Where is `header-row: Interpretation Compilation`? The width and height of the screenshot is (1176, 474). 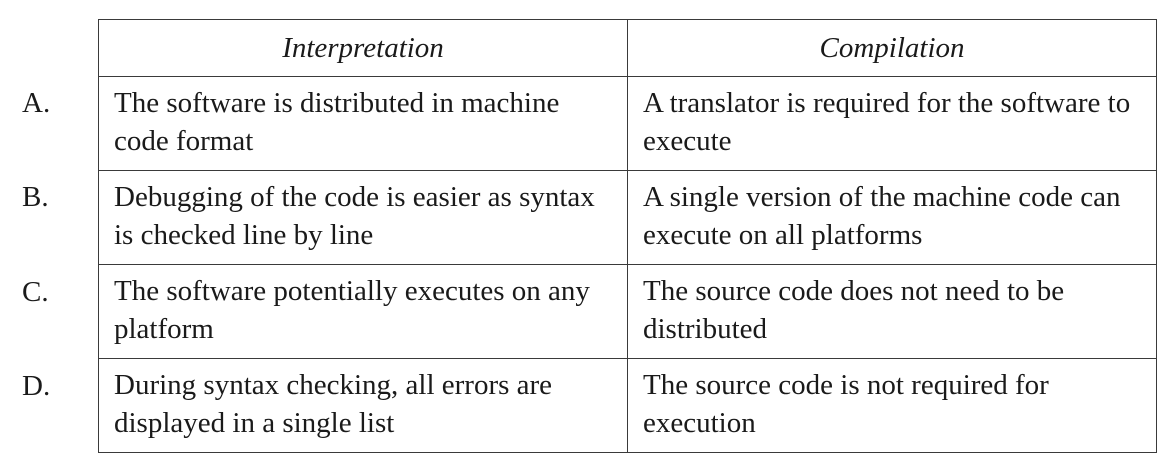
header-row: Interpretation Compilation is located at coordinates (627, 48).